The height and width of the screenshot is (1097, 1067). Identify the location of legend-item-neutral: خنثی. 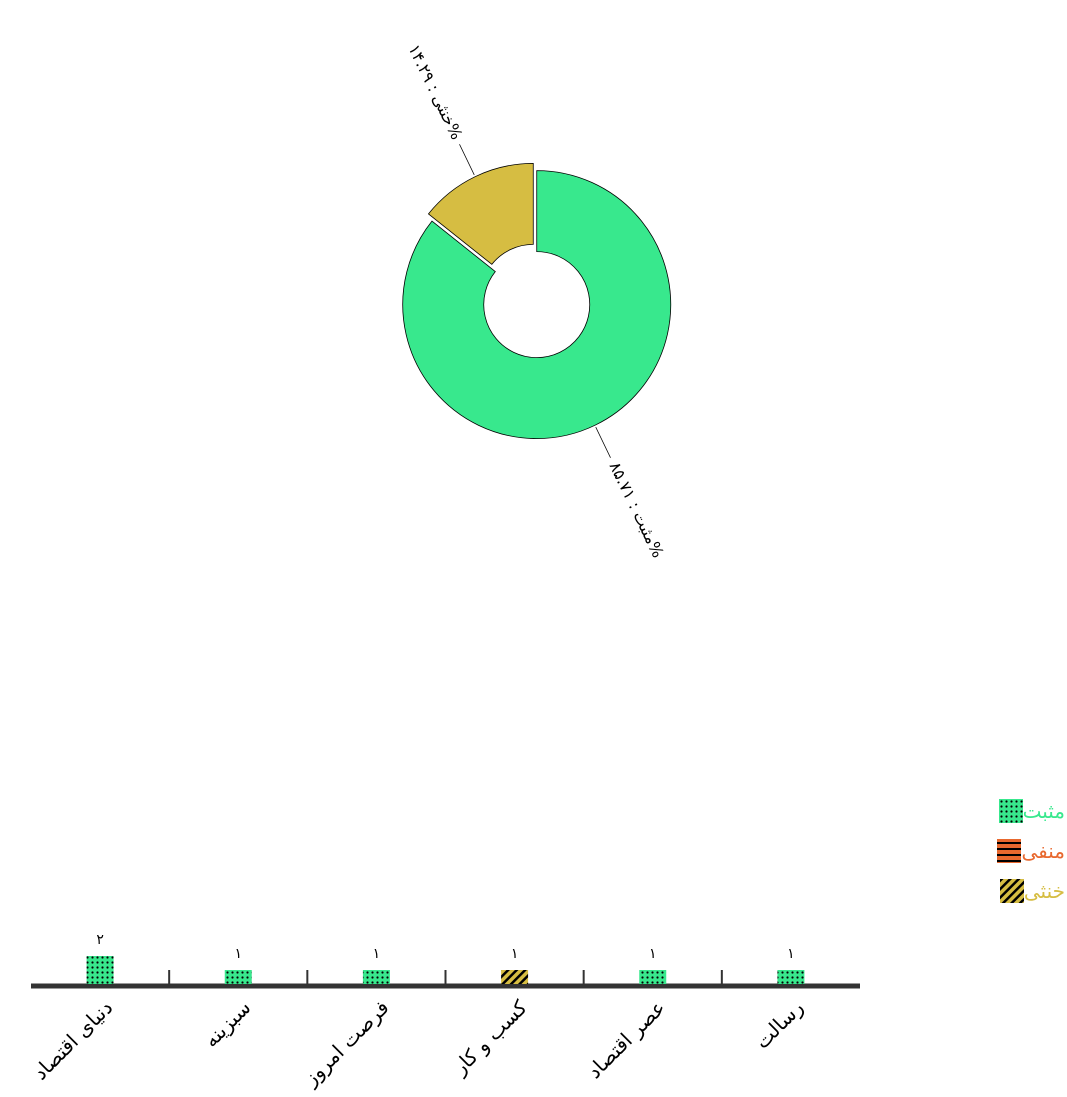
(1029, 891).